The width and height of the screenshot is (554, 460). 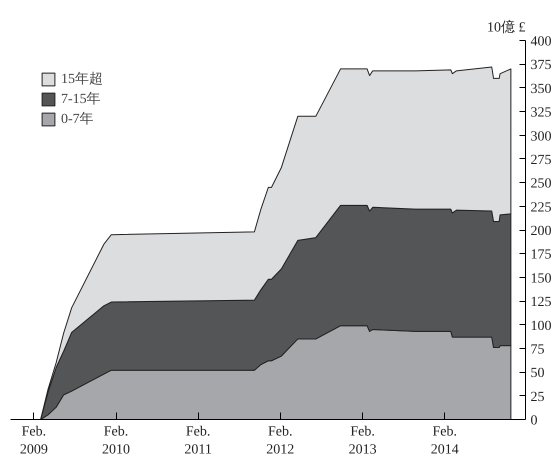 What do you see at coordinates (541, 89) in the screenshot?
I see `y-tick-label: 350` at bounding box center [541, 89].